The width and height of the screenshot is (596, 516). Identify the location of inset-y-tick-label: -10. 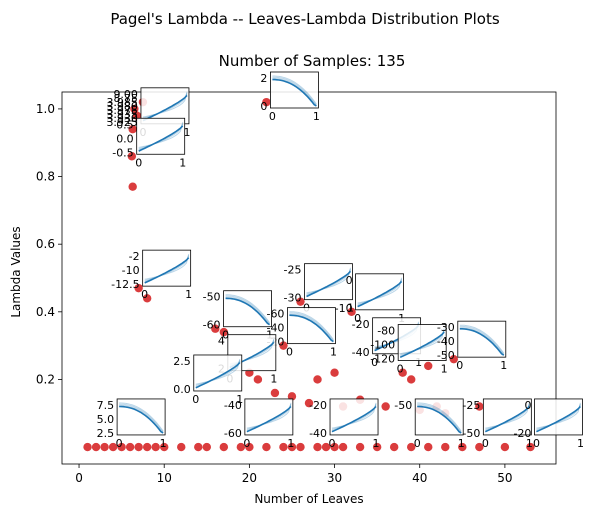
(344, 308).